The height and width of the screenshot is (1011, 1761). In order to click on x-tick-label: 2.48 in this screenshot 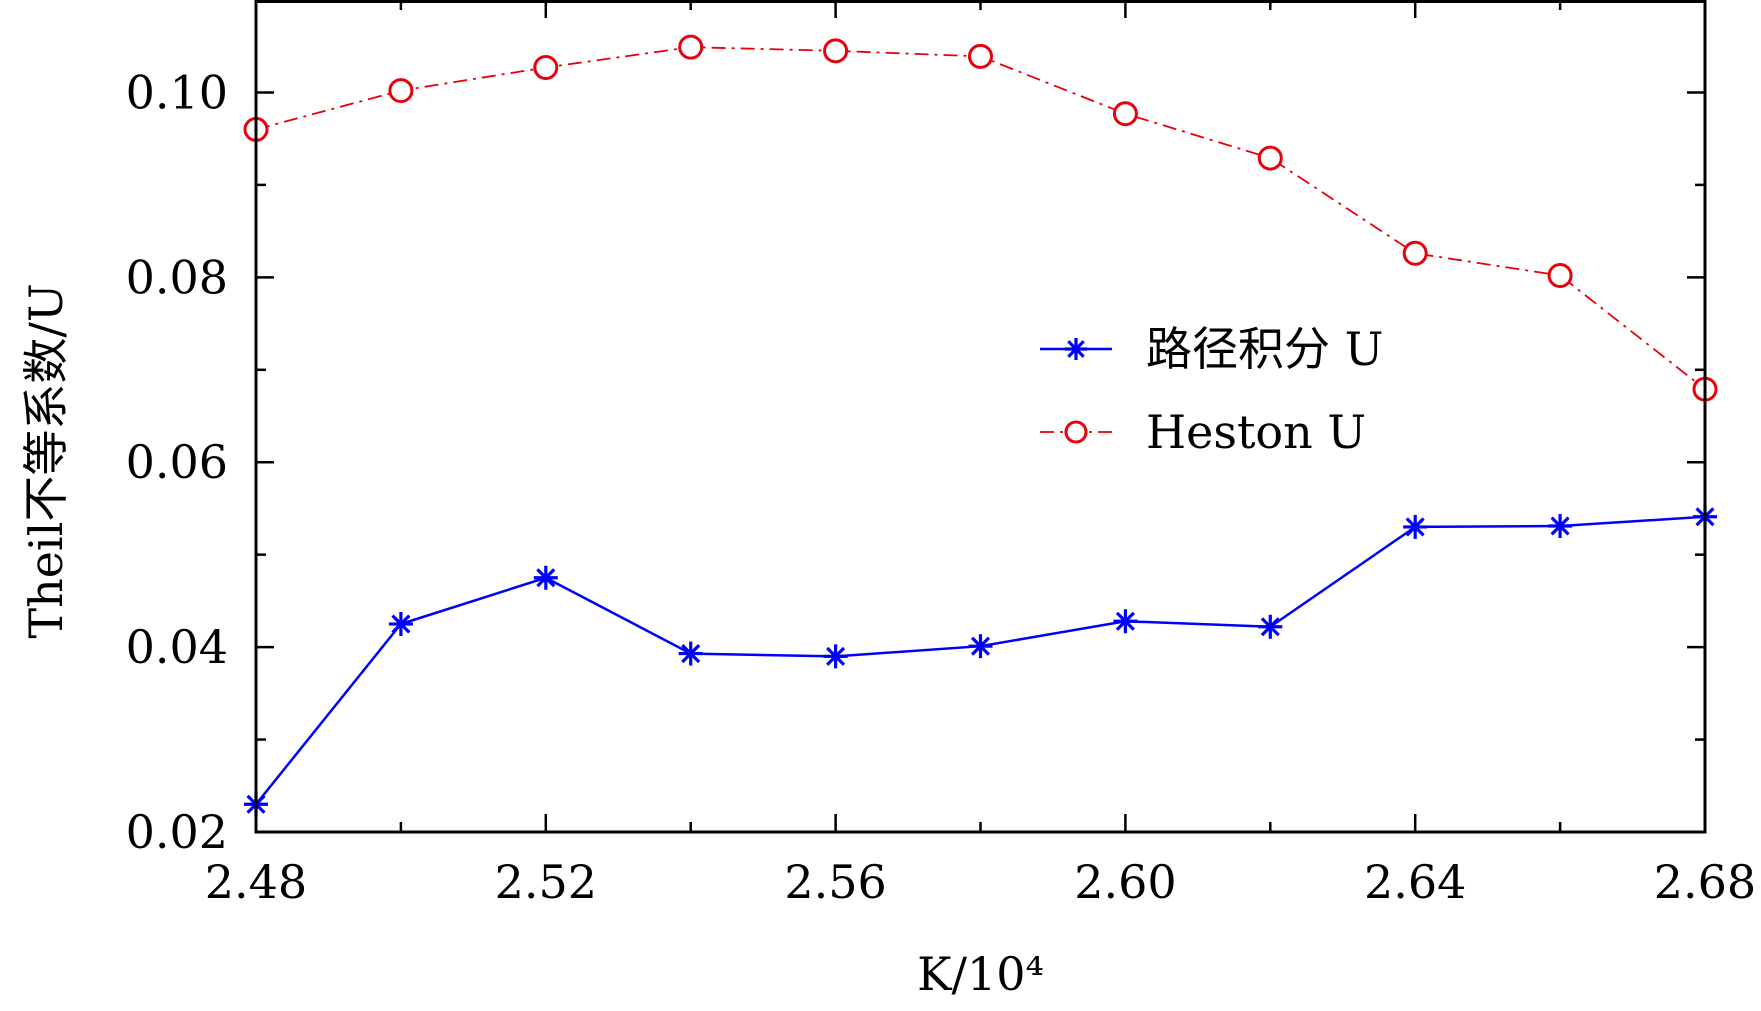, I will do `click(256, 882)`.